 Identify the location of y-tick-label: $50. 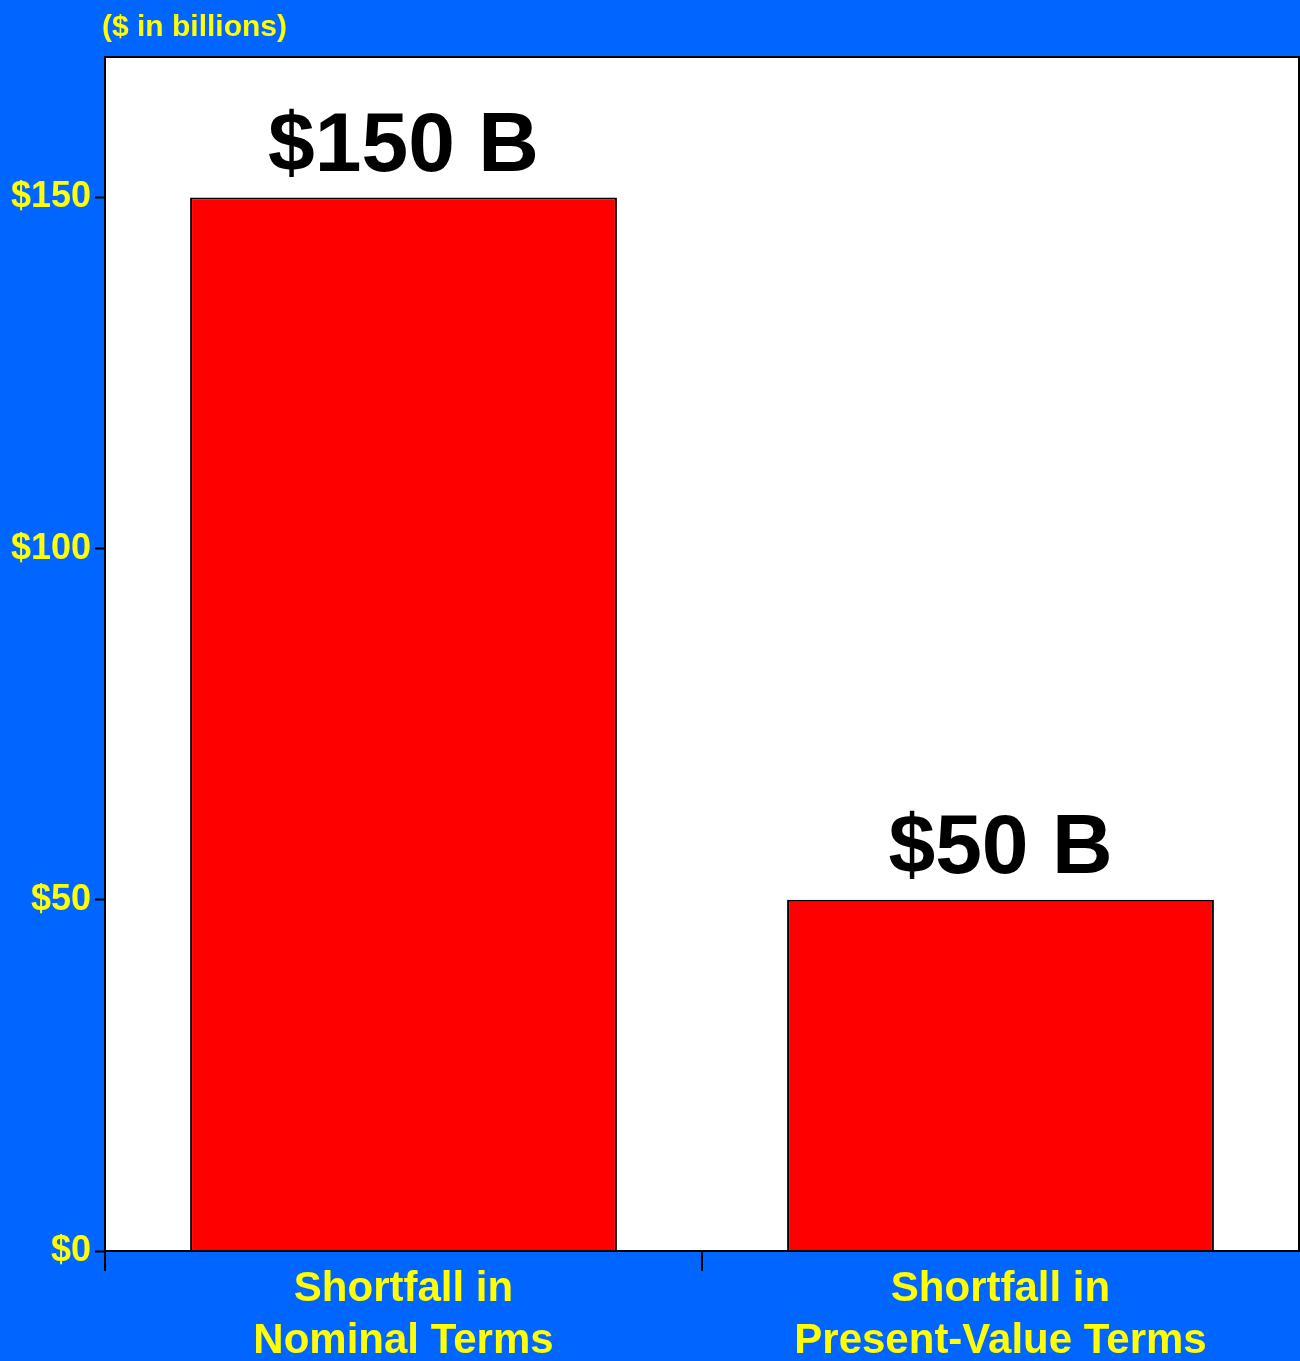
(60, 897).